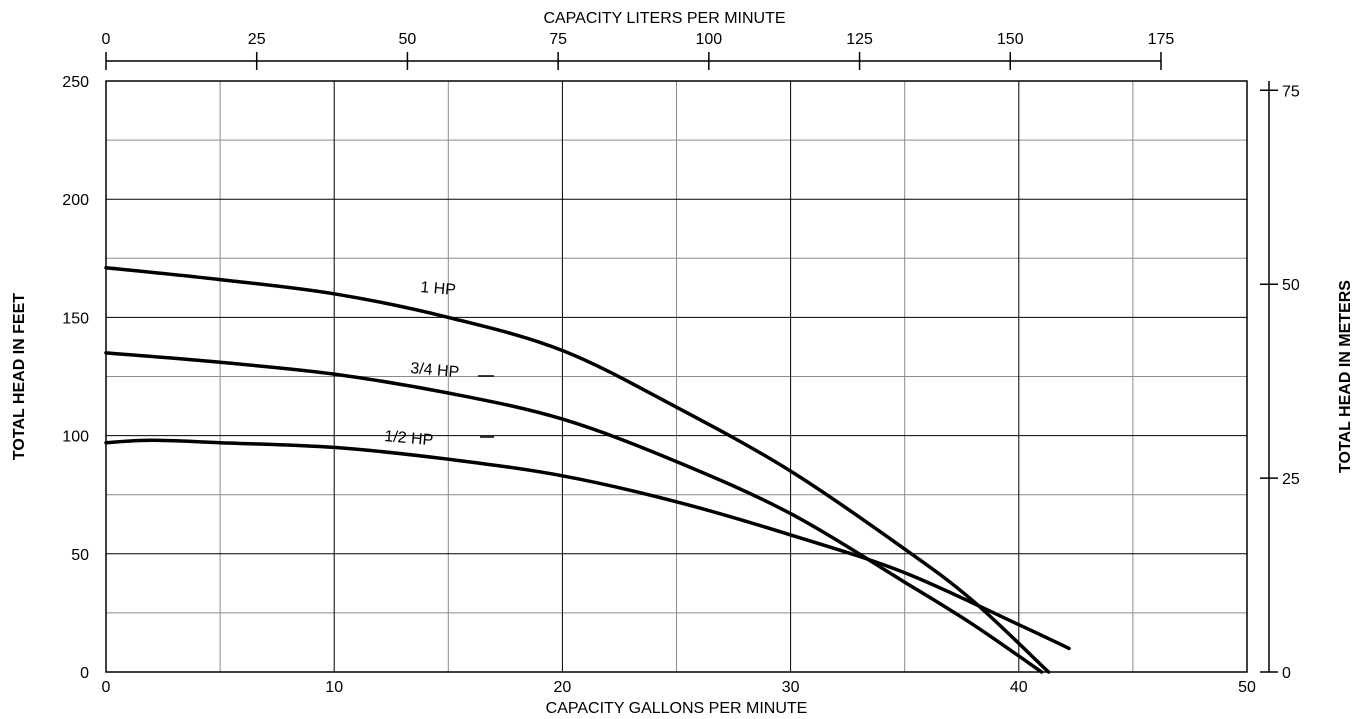 The height and width of the screenshot is (719, 1360). What do you see at coordinates (435, 370) in the screenshot?
I see `series-label: 3/4 HP` at bounding box center [435, 370].